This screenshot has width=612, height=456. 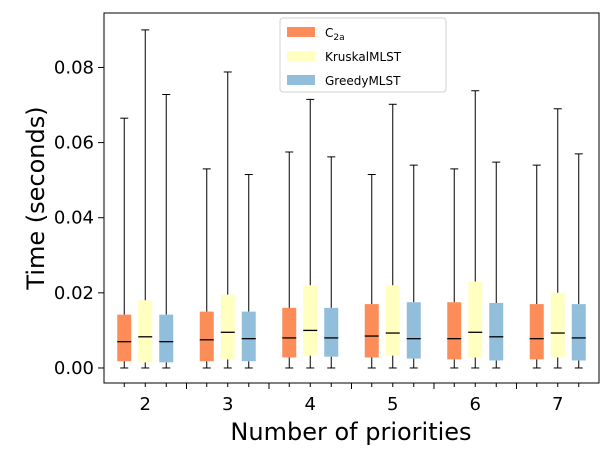 I want to click on y-tick-label: 0.04, so click(x=74, y=218).